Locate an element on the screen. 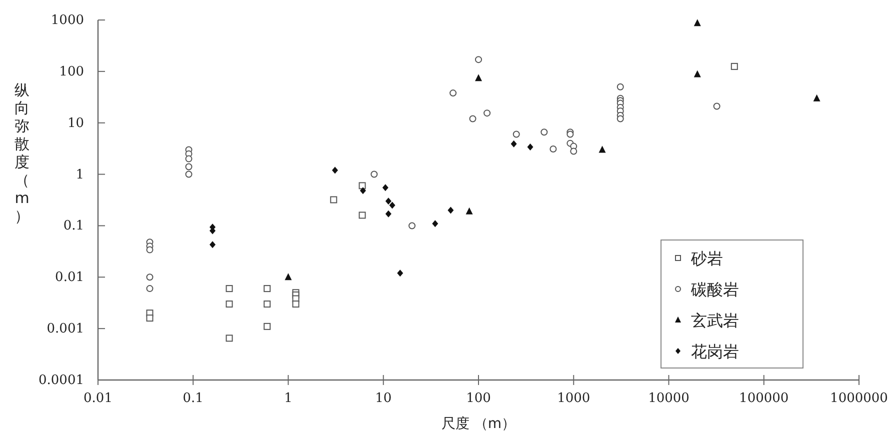  y-tick-label: 0.0001 is located at coordinates (61, 380).